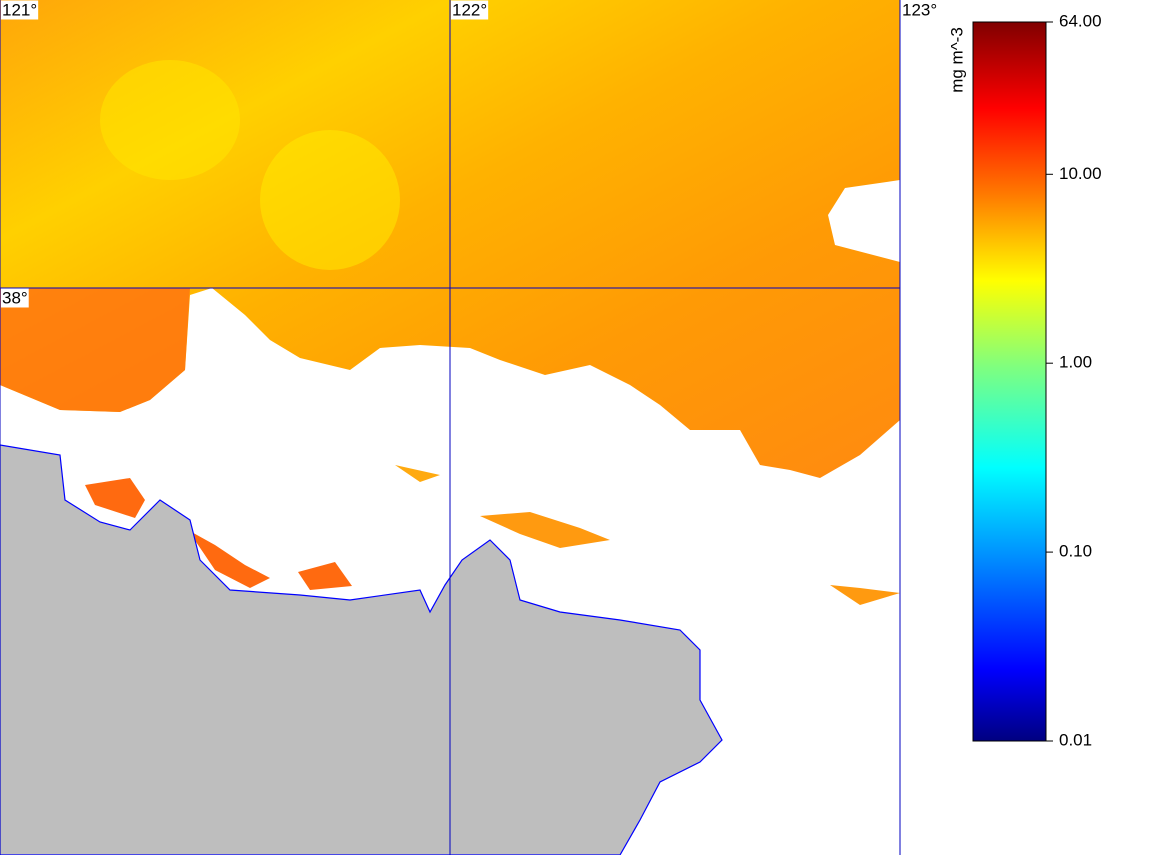 Image resolution: width=1166 pixels, height=860 pixels. I want to click on colorbar-tick-label: 0.10, so click(1075, 551).